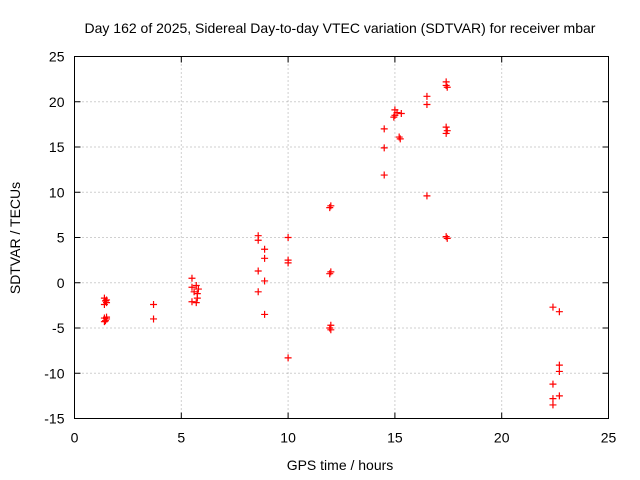 The width and height of the screenshot is (640, 480). I want to click on y-tick-label: -15, so click(54, 419).